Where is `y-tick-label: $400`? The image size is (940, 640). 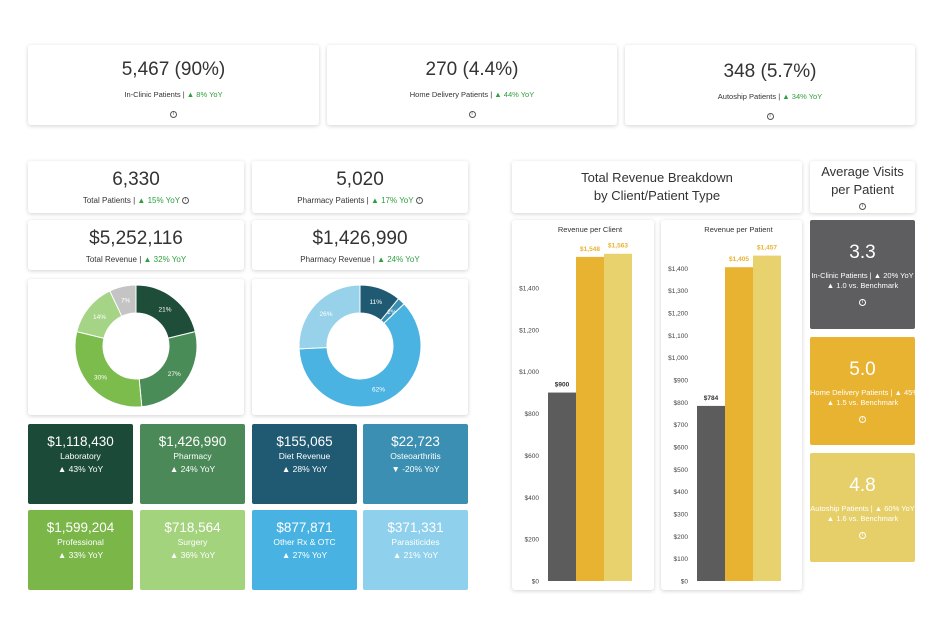
y-tick-label: $400 is located at coordinates (681, 492).